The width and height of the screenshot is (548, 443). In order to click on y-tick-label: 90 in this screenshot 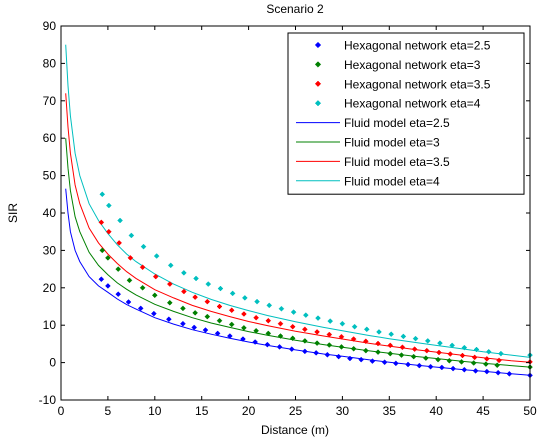, I will do `click(50, 26)`.